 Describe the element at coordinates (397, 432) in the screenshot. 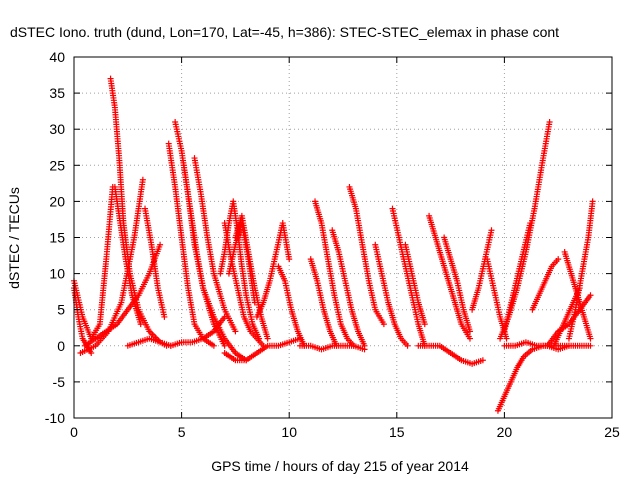

I see `x-tick-label: 15` at that location.